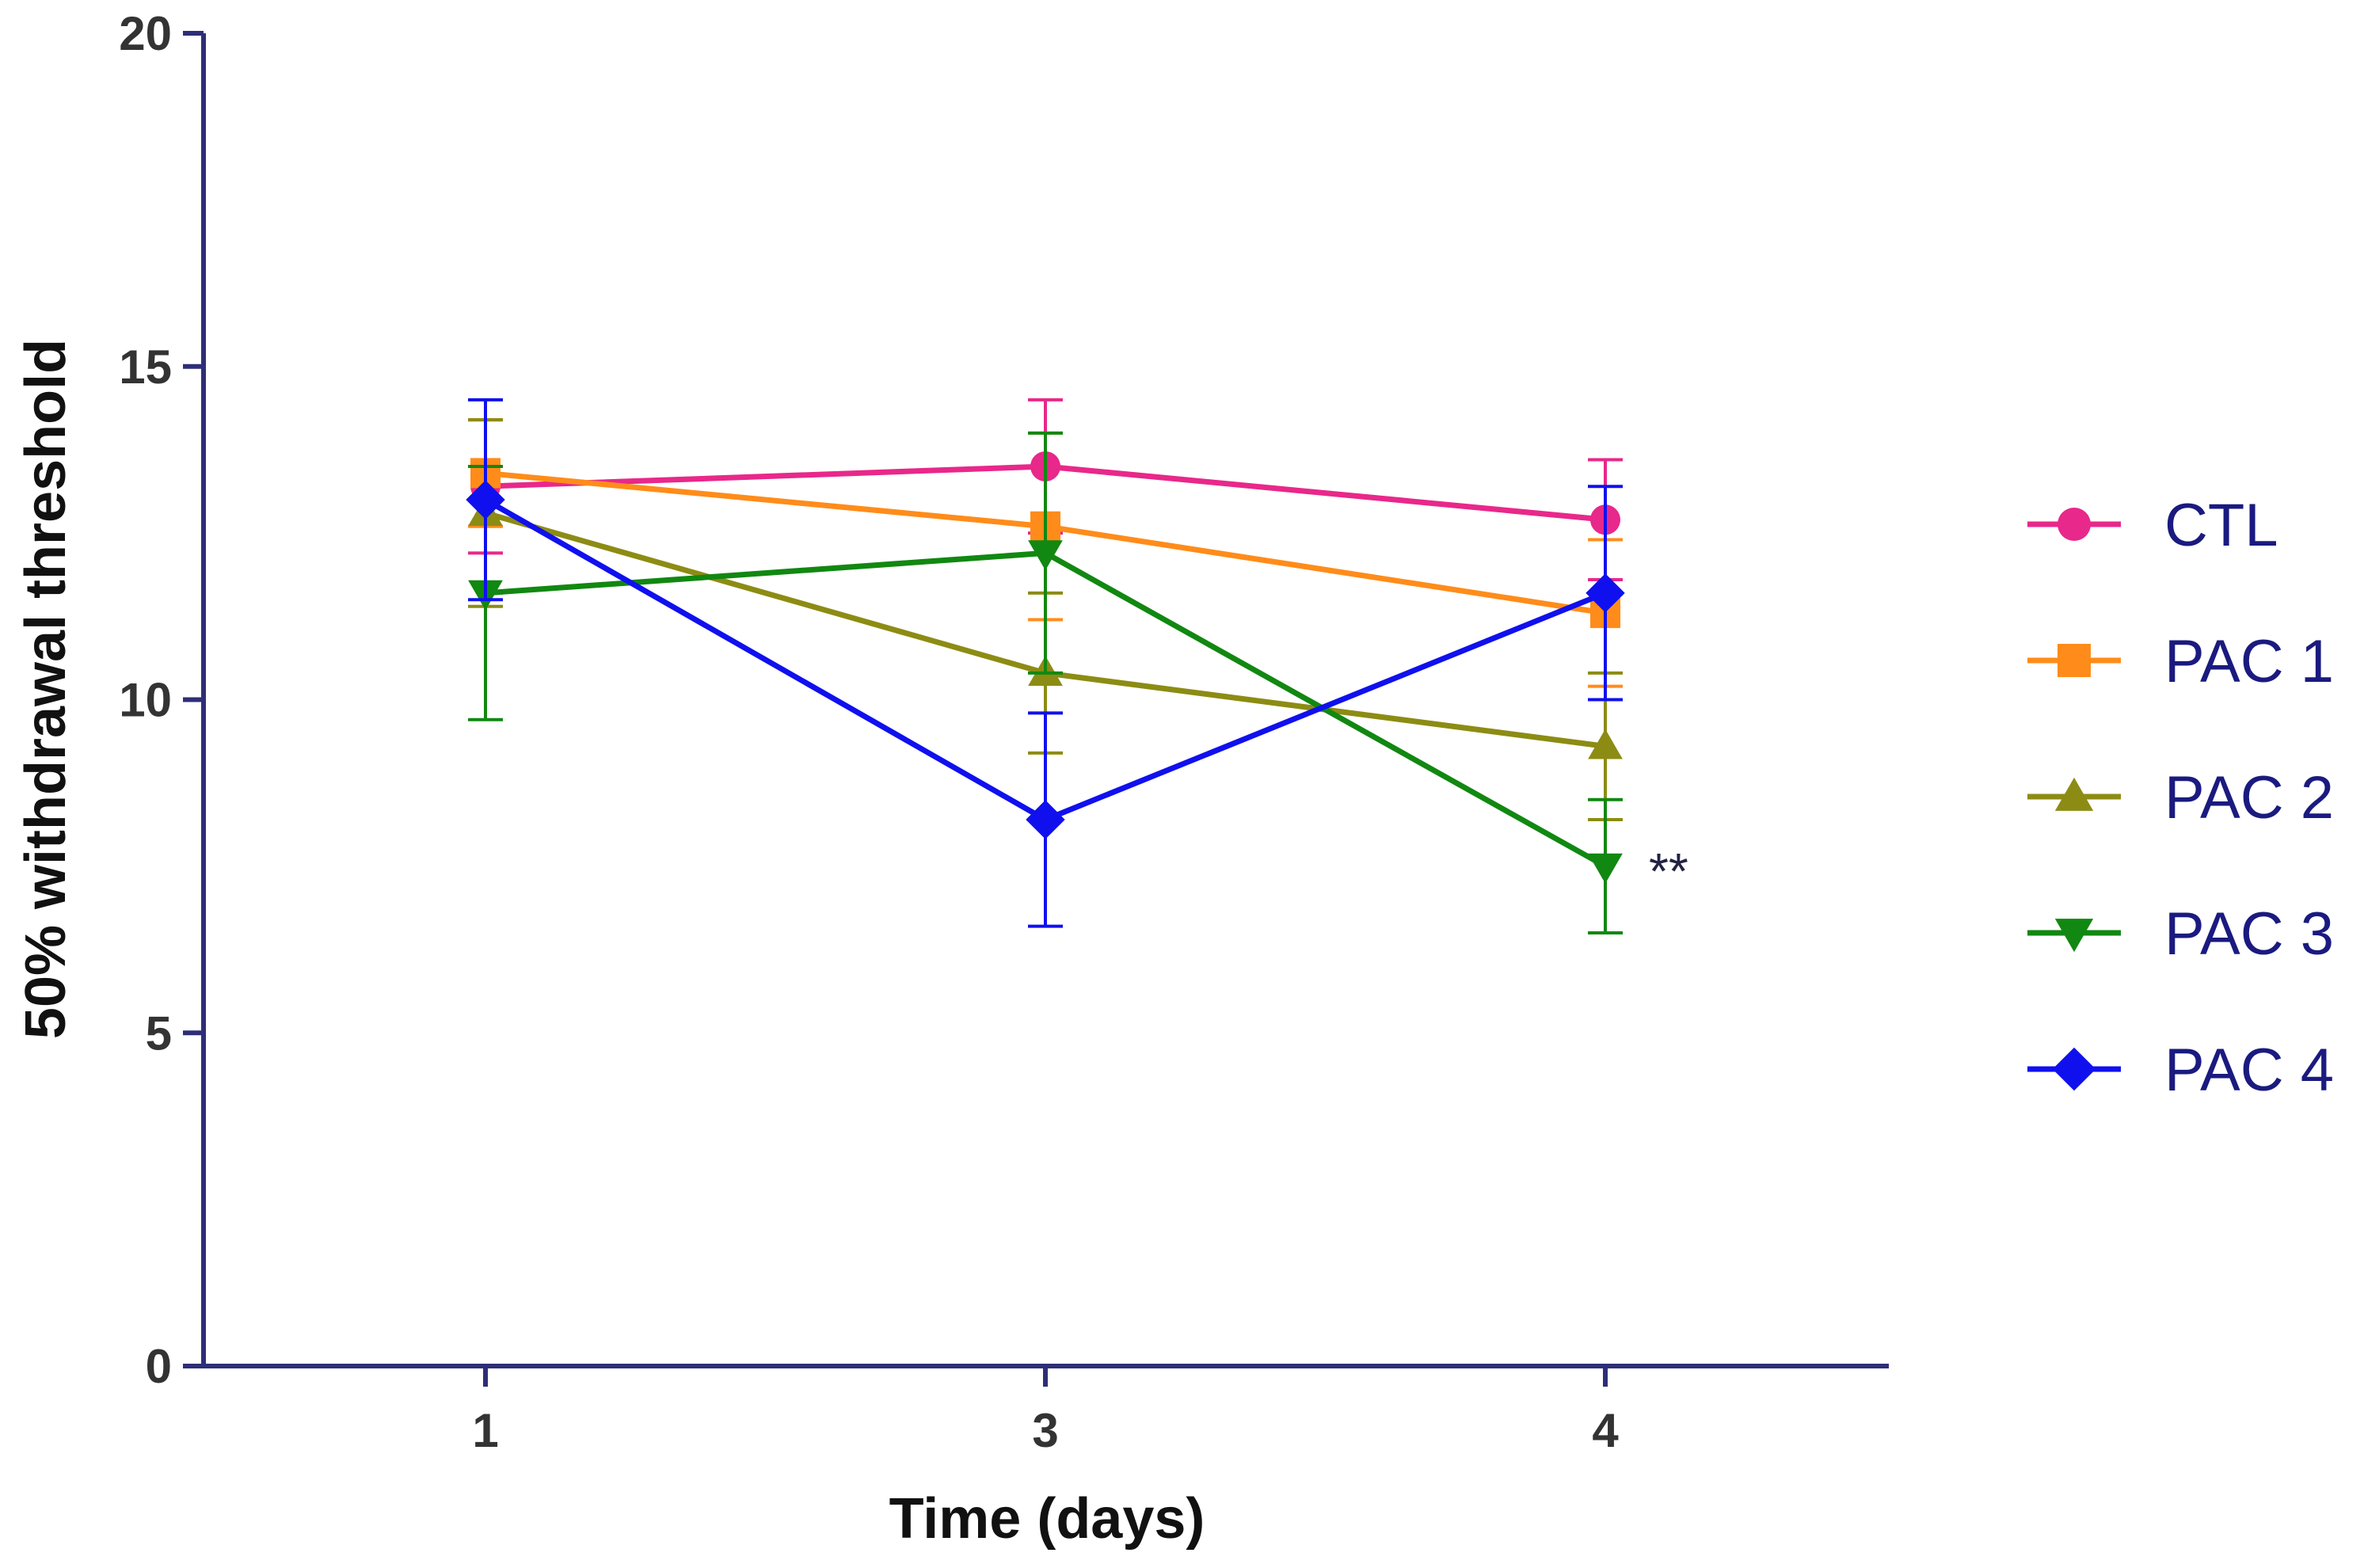 This screenshot has width=2364, height=1568. Describe the element at coordinates (2153, 525) in the screenshot. I see `legend-item: CTL` at that location.